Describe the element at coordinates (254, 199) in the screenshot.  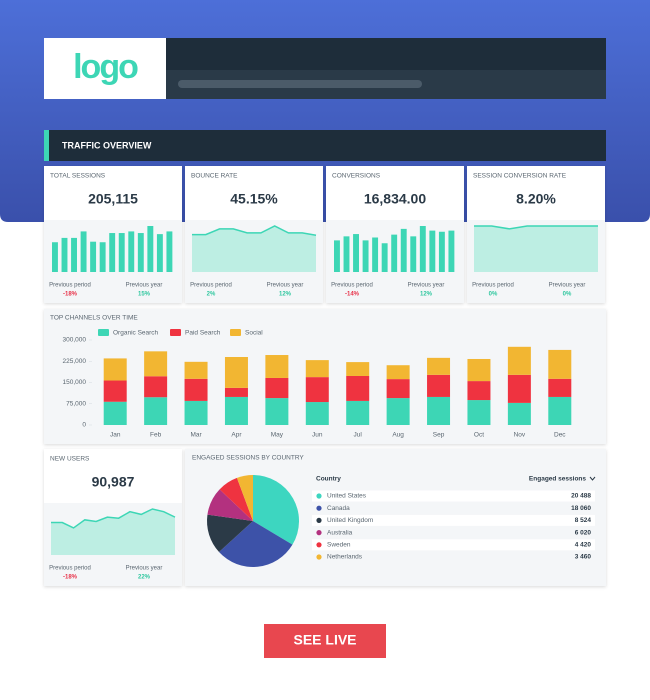
I see `kpi-value: 45.15%` at that location.